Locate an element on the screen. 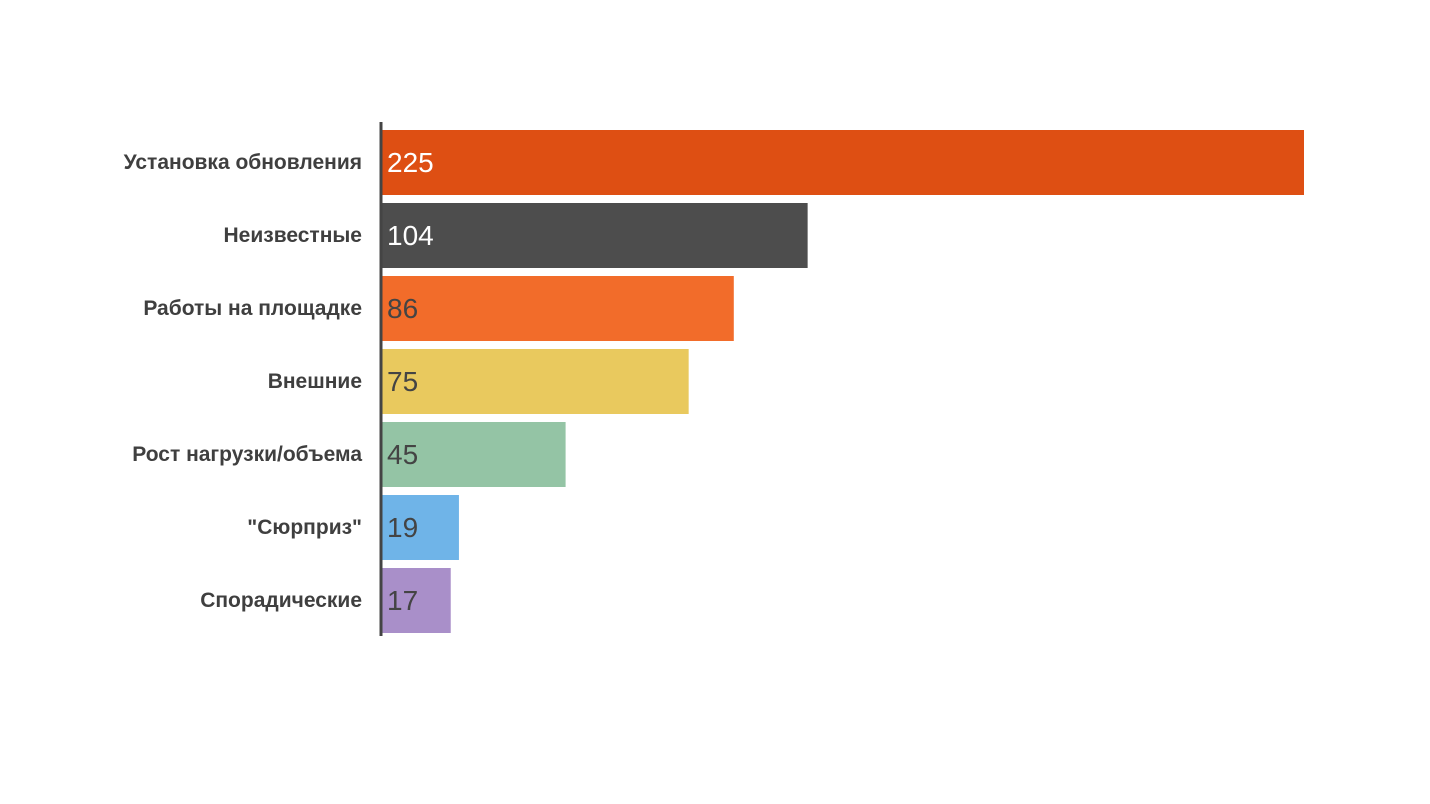 This screenshot has height=804, width=1430. value-labels-group: 225 104 86 75 45 19 17 is located at coordinates (410, 381).